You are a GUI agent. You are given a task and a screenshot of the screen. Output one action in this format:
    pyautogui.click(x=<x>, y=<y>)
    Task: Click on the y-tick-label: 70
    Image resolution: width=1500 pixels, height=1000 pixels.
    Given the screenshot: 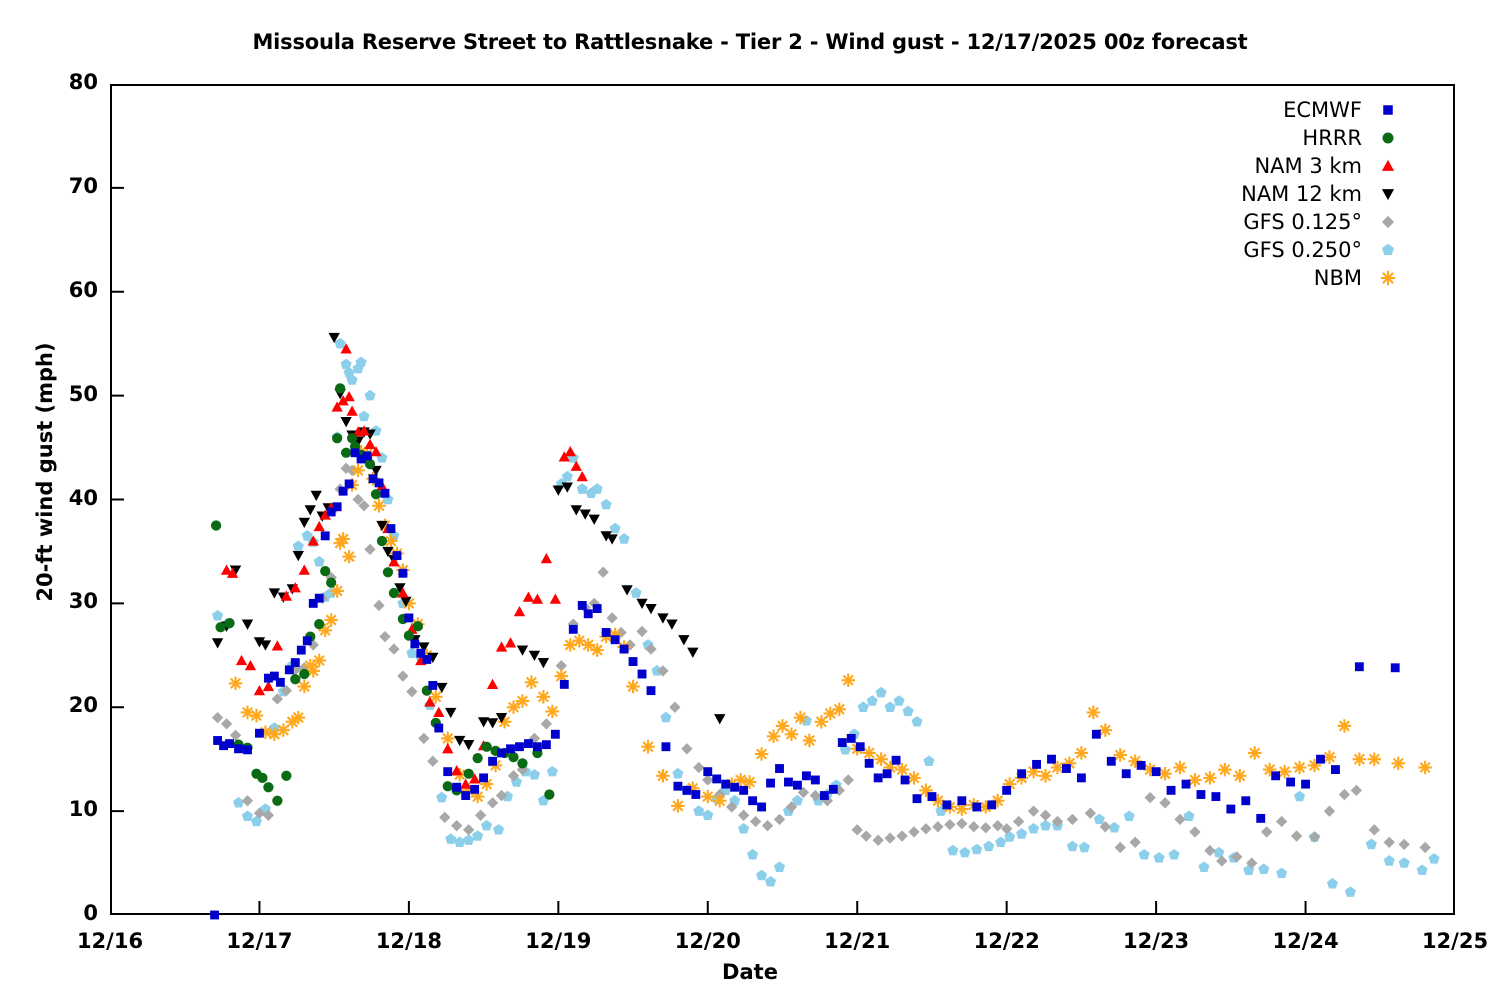 What is the action you would take?
    pyautogui.click(x=83, y=185)
    